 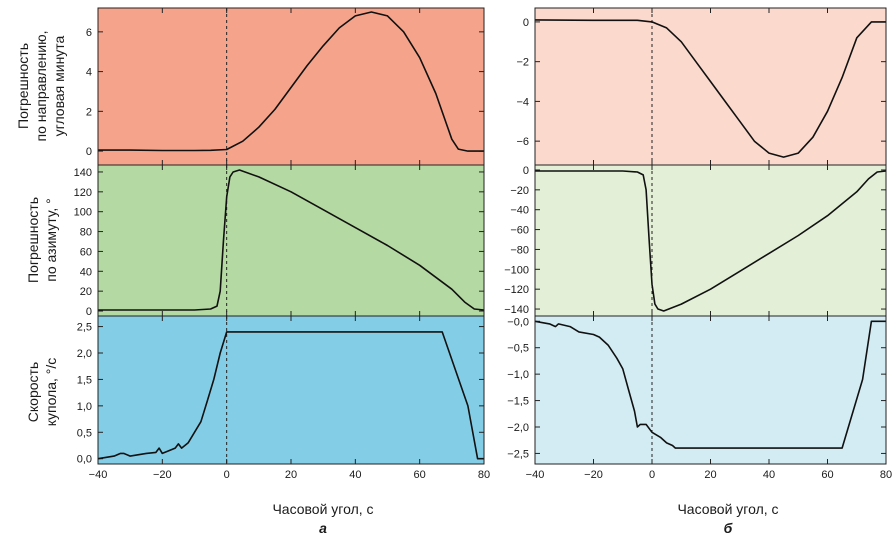 I want to click on x-label-b: Часовой угол, с, so click(x=727, y=509).